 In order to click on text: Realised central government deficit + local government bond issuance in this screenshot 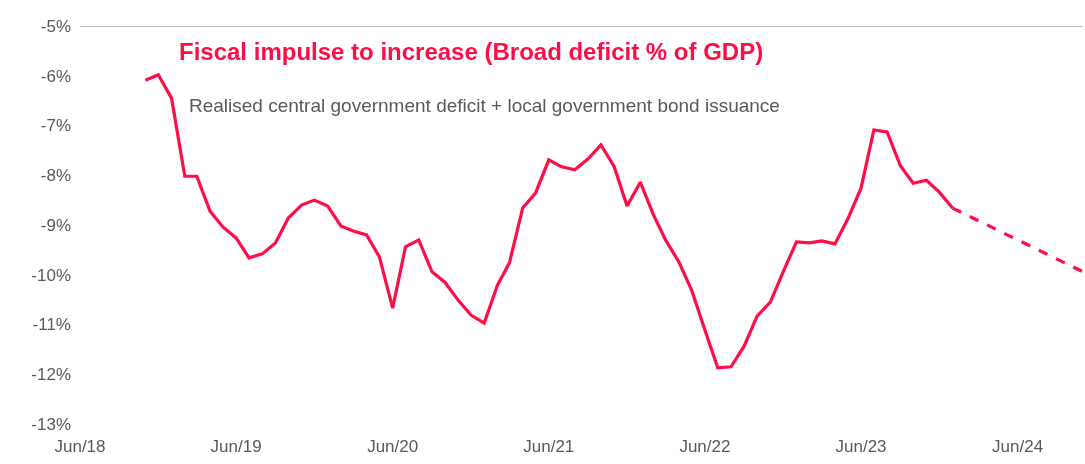, I will do `click(484, 105)`.